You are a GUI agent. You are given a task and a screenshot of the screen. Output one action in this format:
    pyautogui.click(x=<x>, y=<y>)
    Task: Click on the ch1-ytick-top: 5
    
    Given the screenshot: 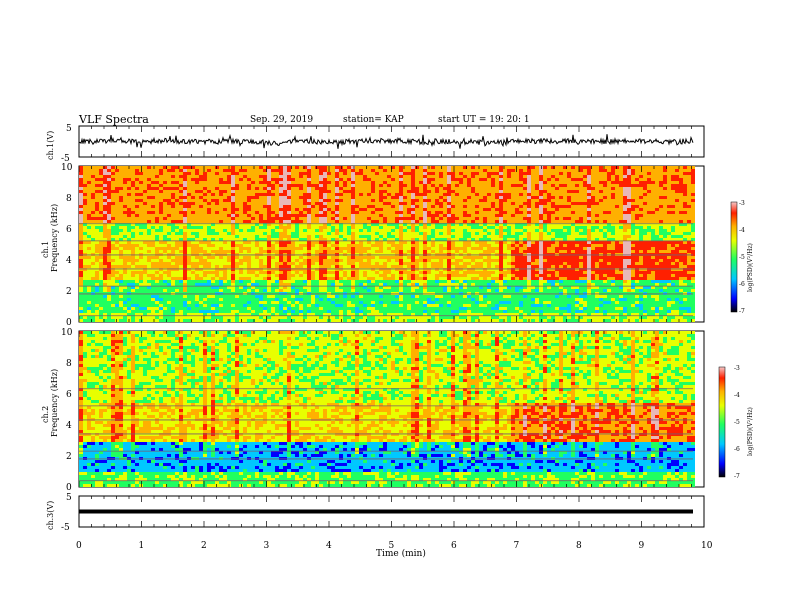 What is the action you would take?
    pyautogui.click(x=69, y=129)
    